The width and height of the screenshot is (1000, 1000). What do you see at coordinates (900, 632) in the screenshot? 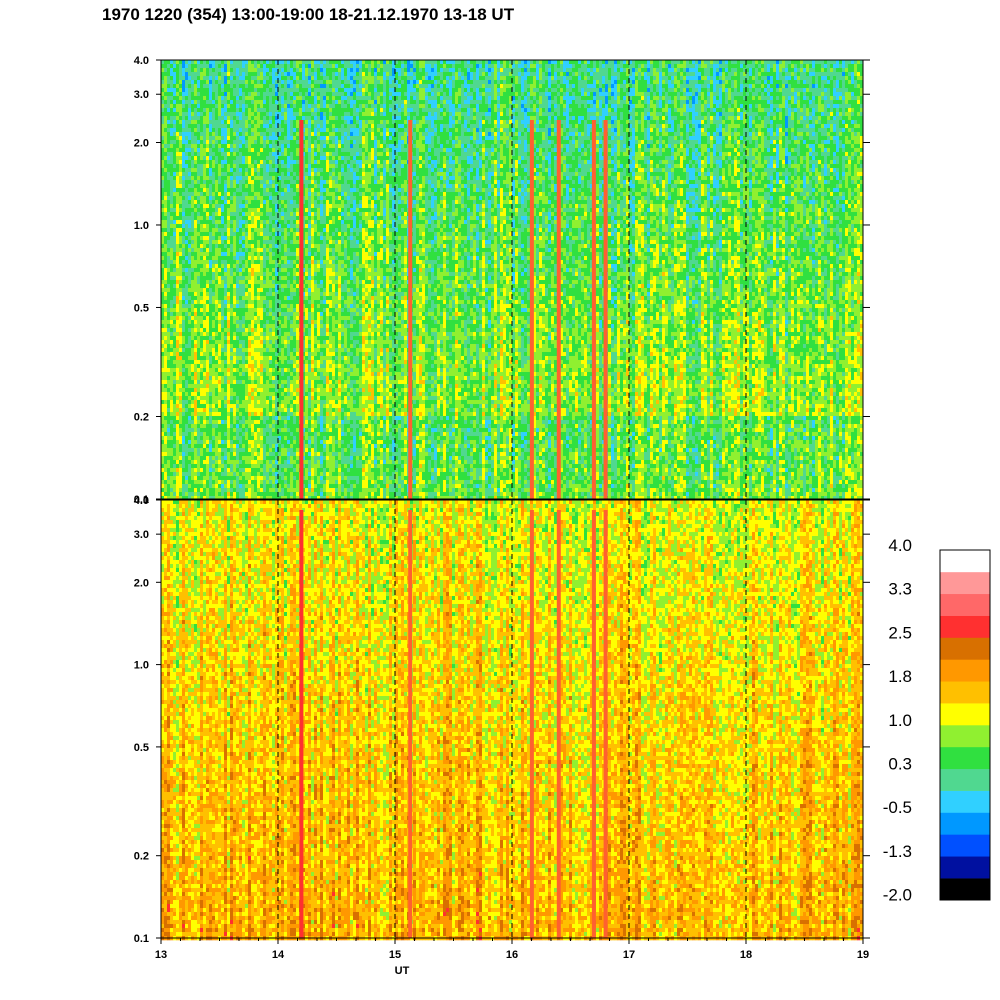
I see `colorbar-label: 2.5` at bounding box center [900, 632].